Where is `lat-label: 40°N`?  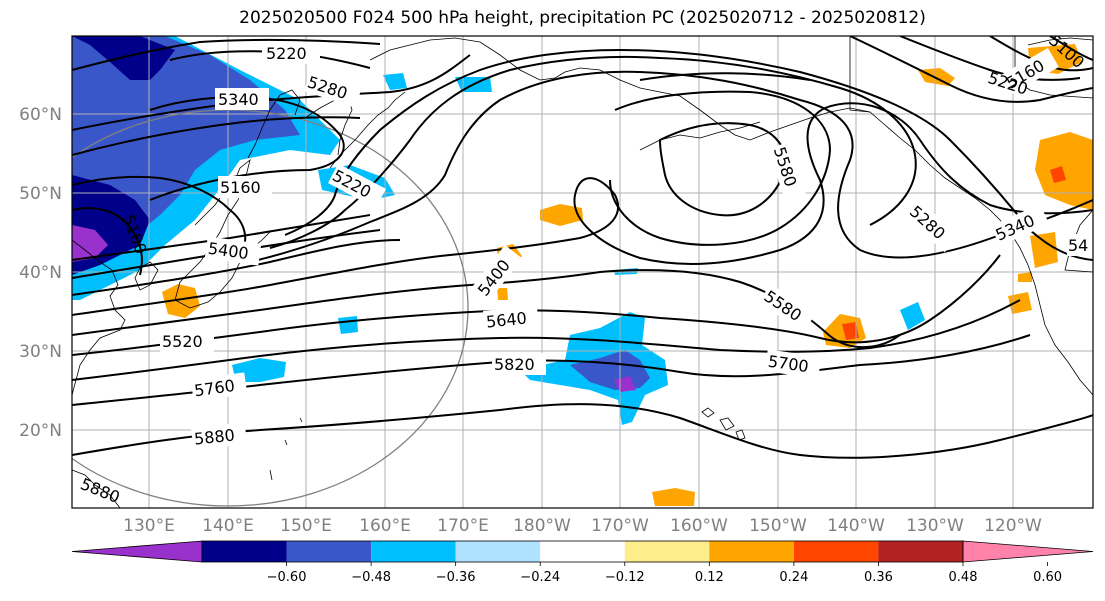
lat-label: 40°N is located at coordinates (40, 273).